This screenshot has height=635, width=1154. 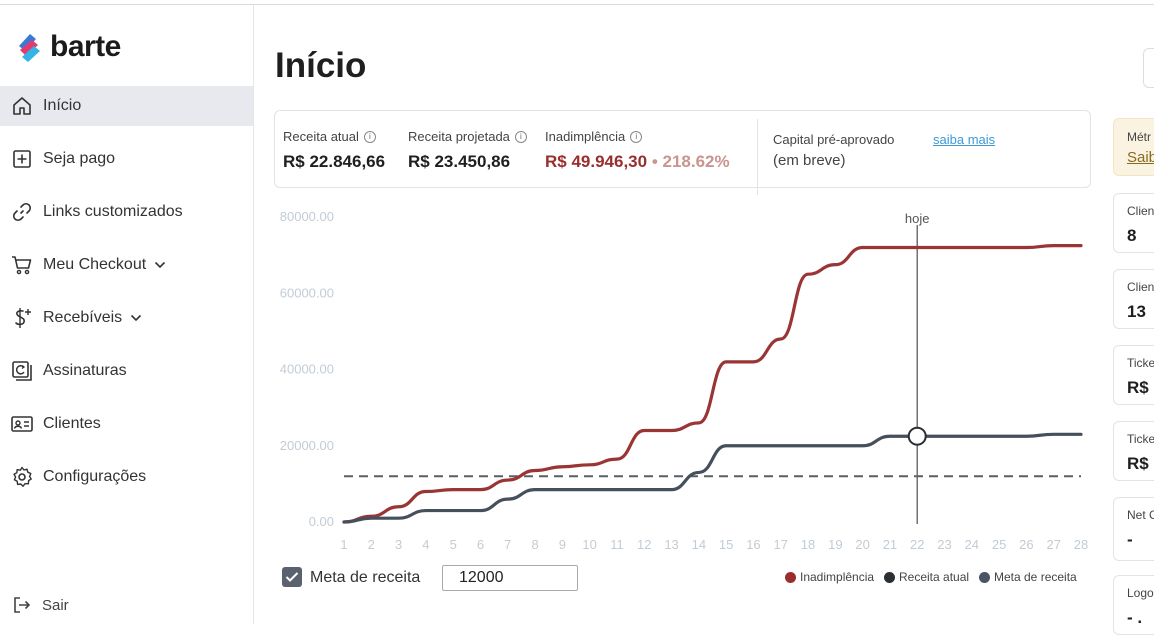 I want to click on x-tick-label: 26, so click(x=1026, y=544).